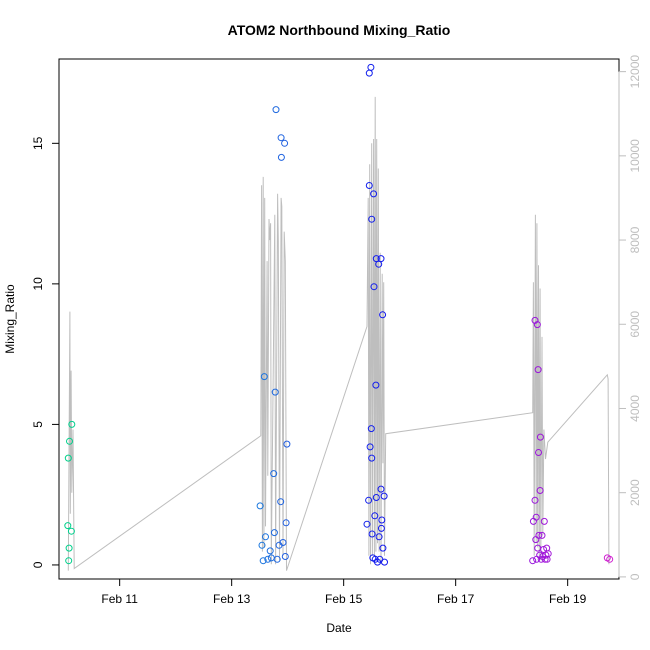  What do you see at coordinates (635, 156) in the screenshot?
I see `y2-tick-label: 10000` at bounding box center [635, 156].